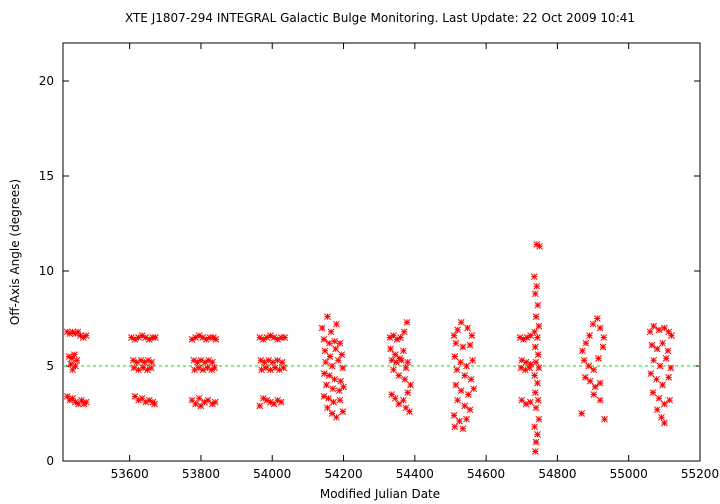  Describe the element at coordinates (46, 271) in the screenshot. I see `y-tick-label: 10` at that location.